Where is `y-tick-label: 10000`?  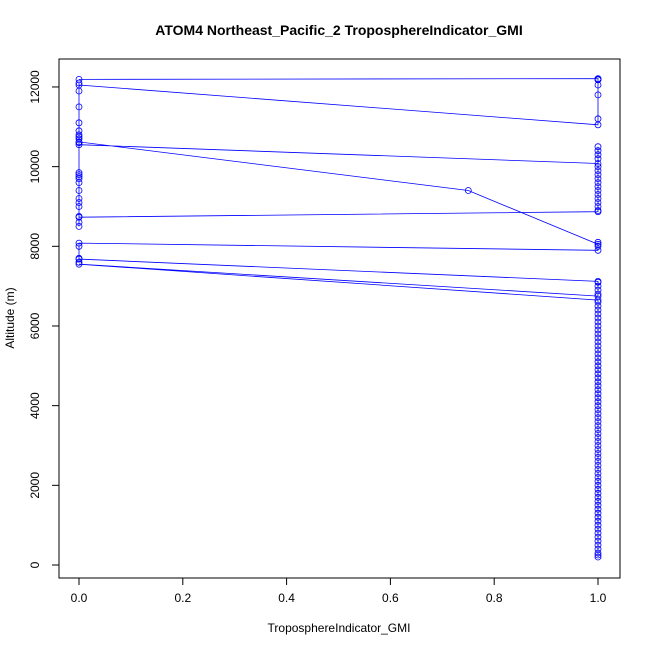
y-tick-label: 10000 is located at coordinates (35, 167).